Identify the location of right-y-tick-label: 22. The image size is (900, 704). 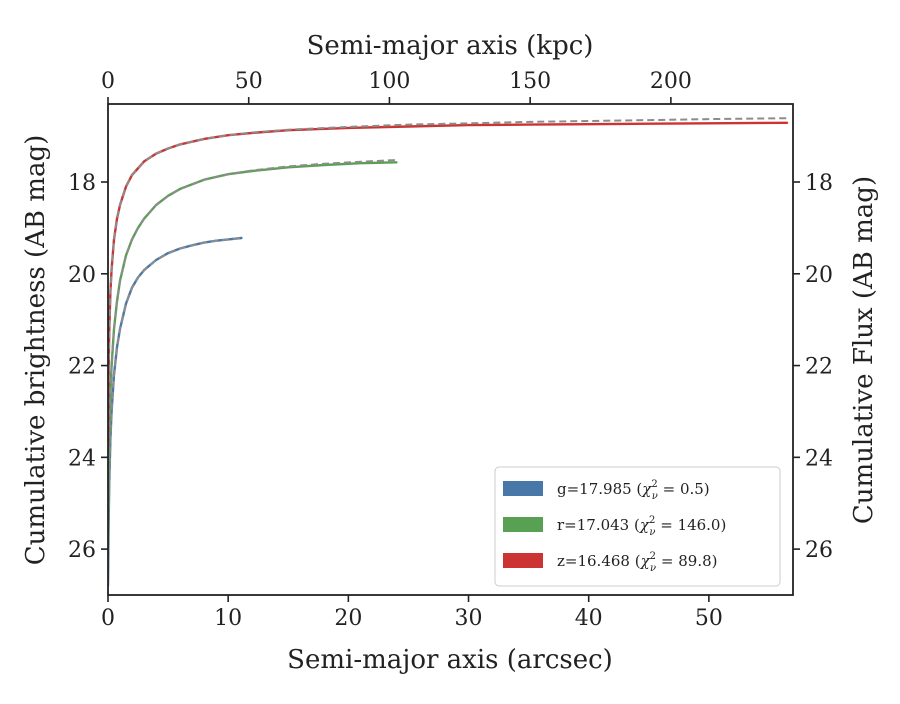
(819, 367).